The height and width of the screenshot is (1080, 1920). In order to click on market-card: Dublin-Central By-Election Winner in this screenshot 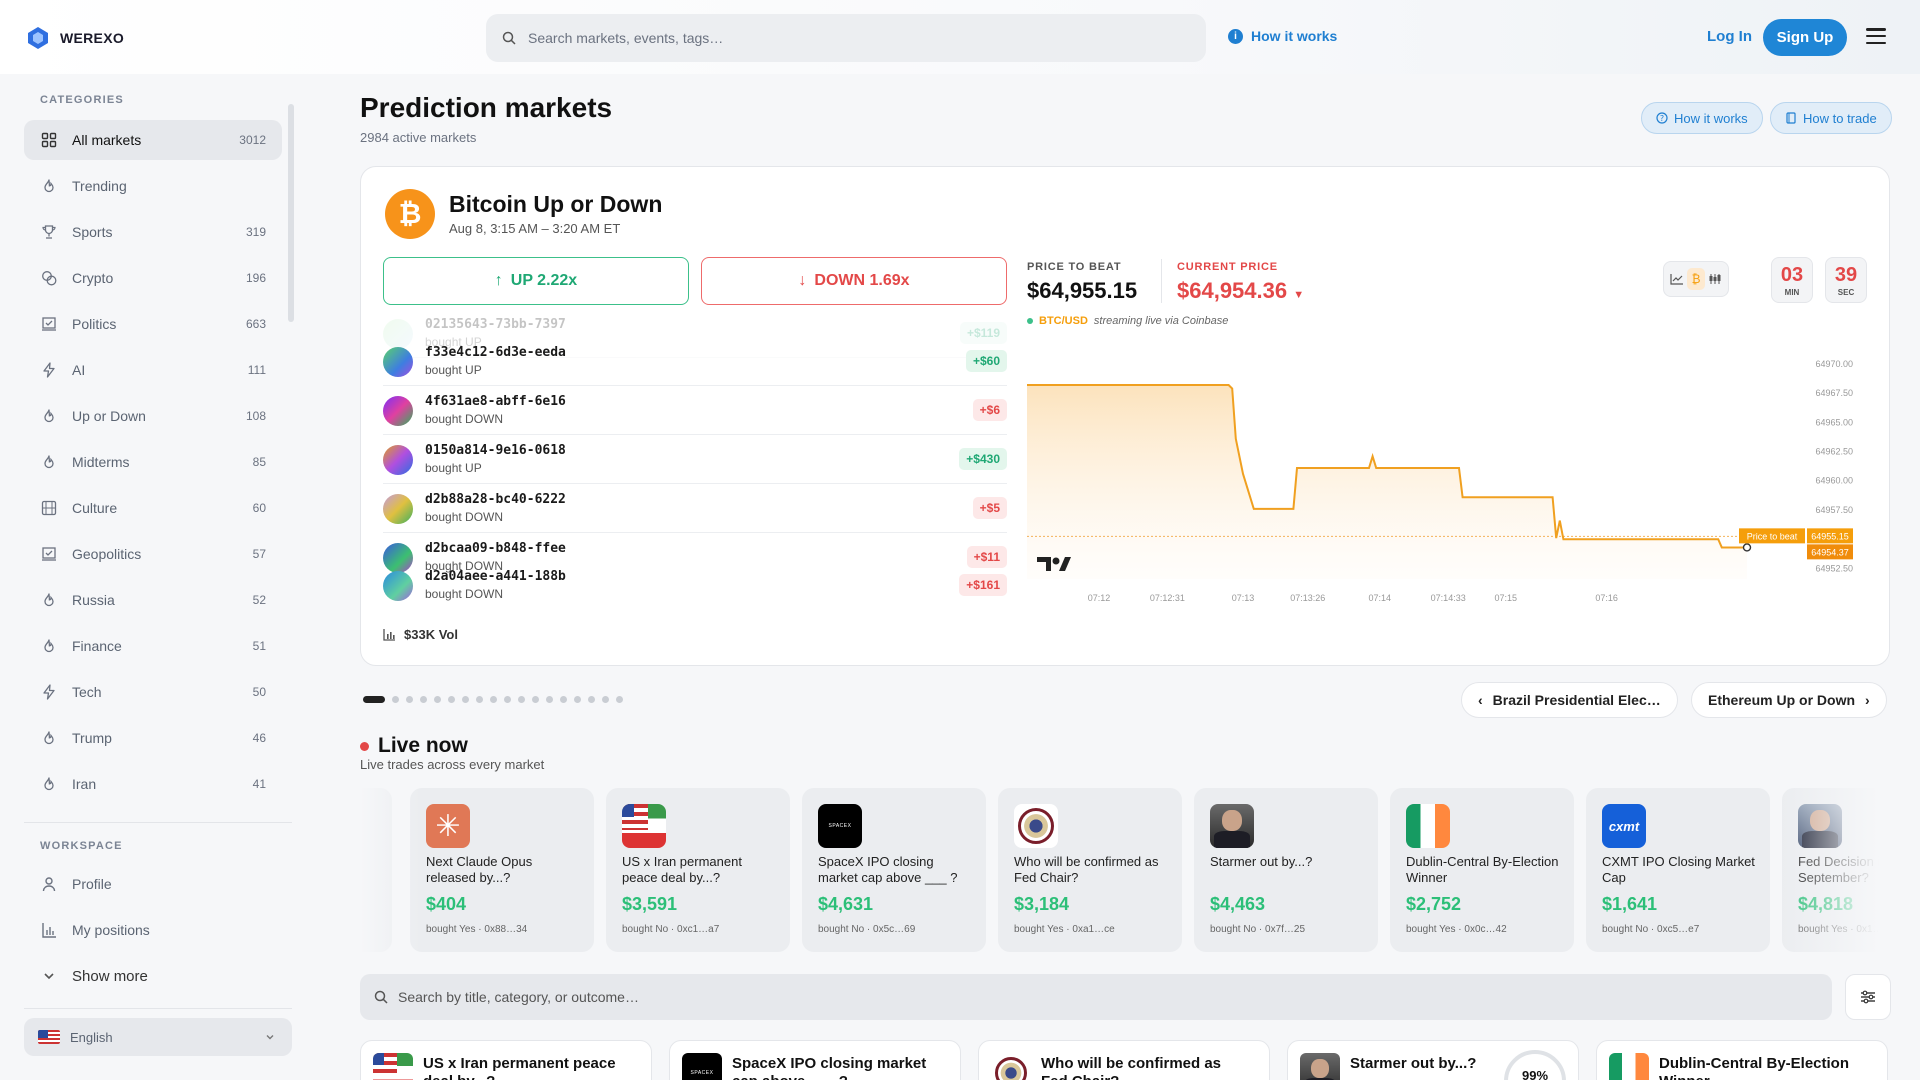, I will do `click(1742, 1060)`.